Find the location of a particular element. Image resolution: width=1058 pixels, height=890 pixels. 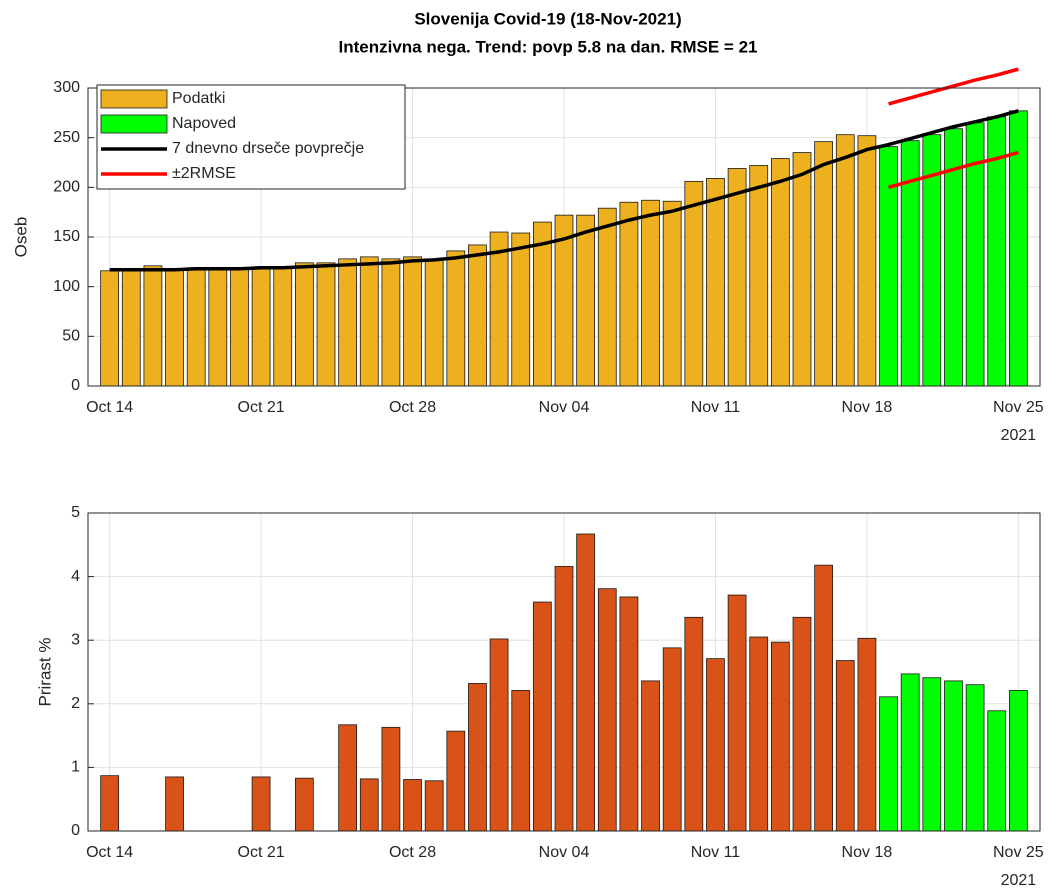

y-tick-label: 2 is located at coordinates (75, 703).